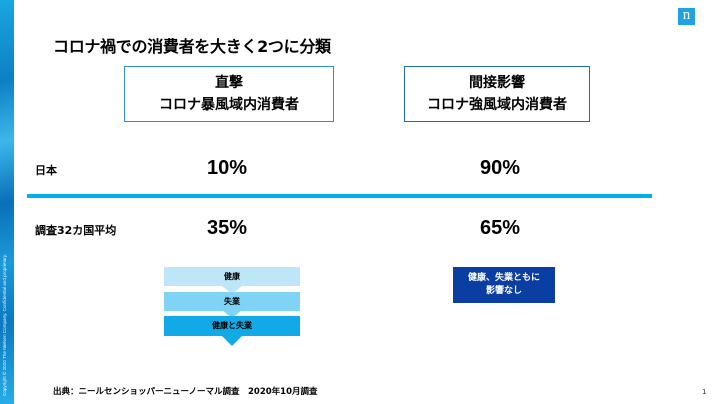 The height and width of the screenshot is (404, 720). I want to click on average-direct-value: 35%, so click(227, 228).